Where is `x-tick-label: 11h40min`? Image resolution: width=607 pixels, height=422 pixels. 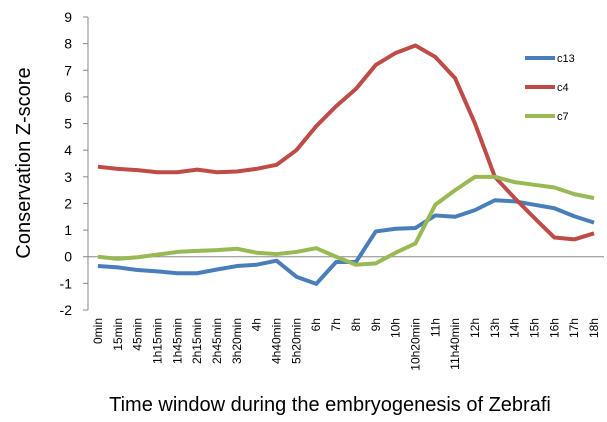 x-tick-label: 11h40min is located at coordinates (455, 344).